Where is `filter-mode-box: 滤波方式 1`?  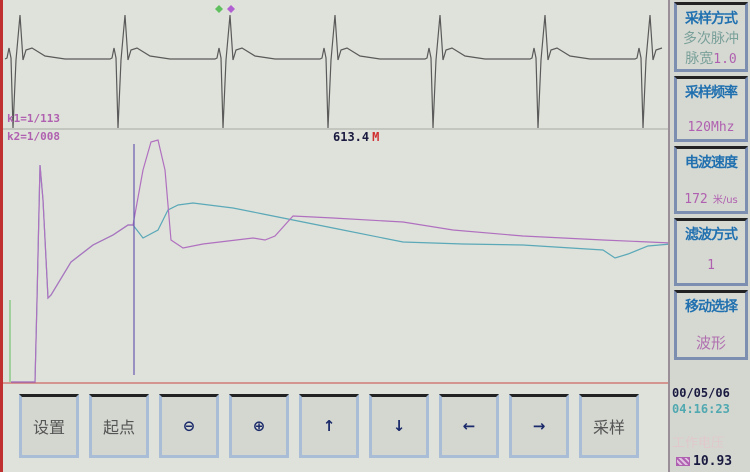
filter-mode-box: 滤波方式 1 is located at coordinates (711, 252).